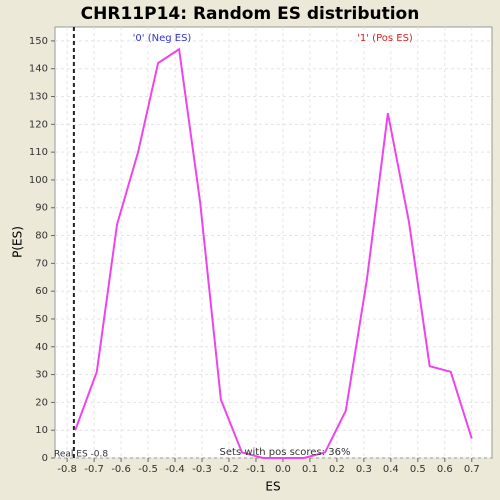 This screenshot has width=500, height=500. I want to click on x-tick-label: -0.4, so click(175, 469).